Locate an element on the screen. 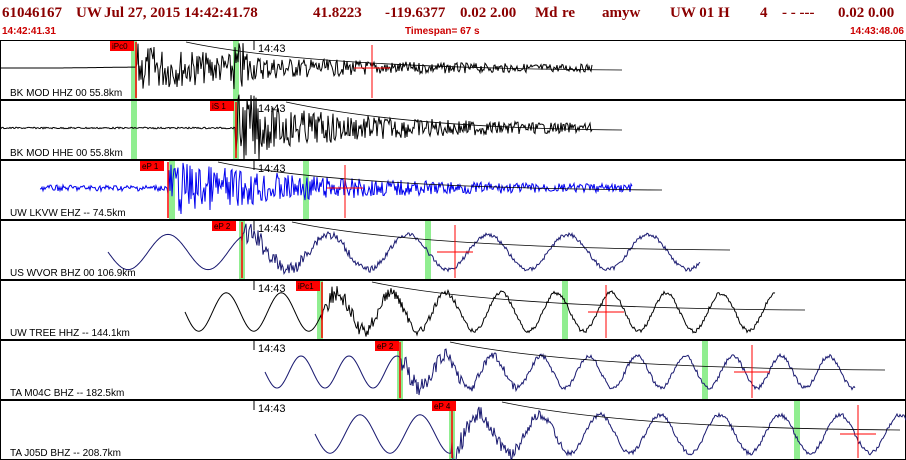 The height and width of the screenshot is (460, 906). event-source: UW 01 H is located at coordinates (700, 13).